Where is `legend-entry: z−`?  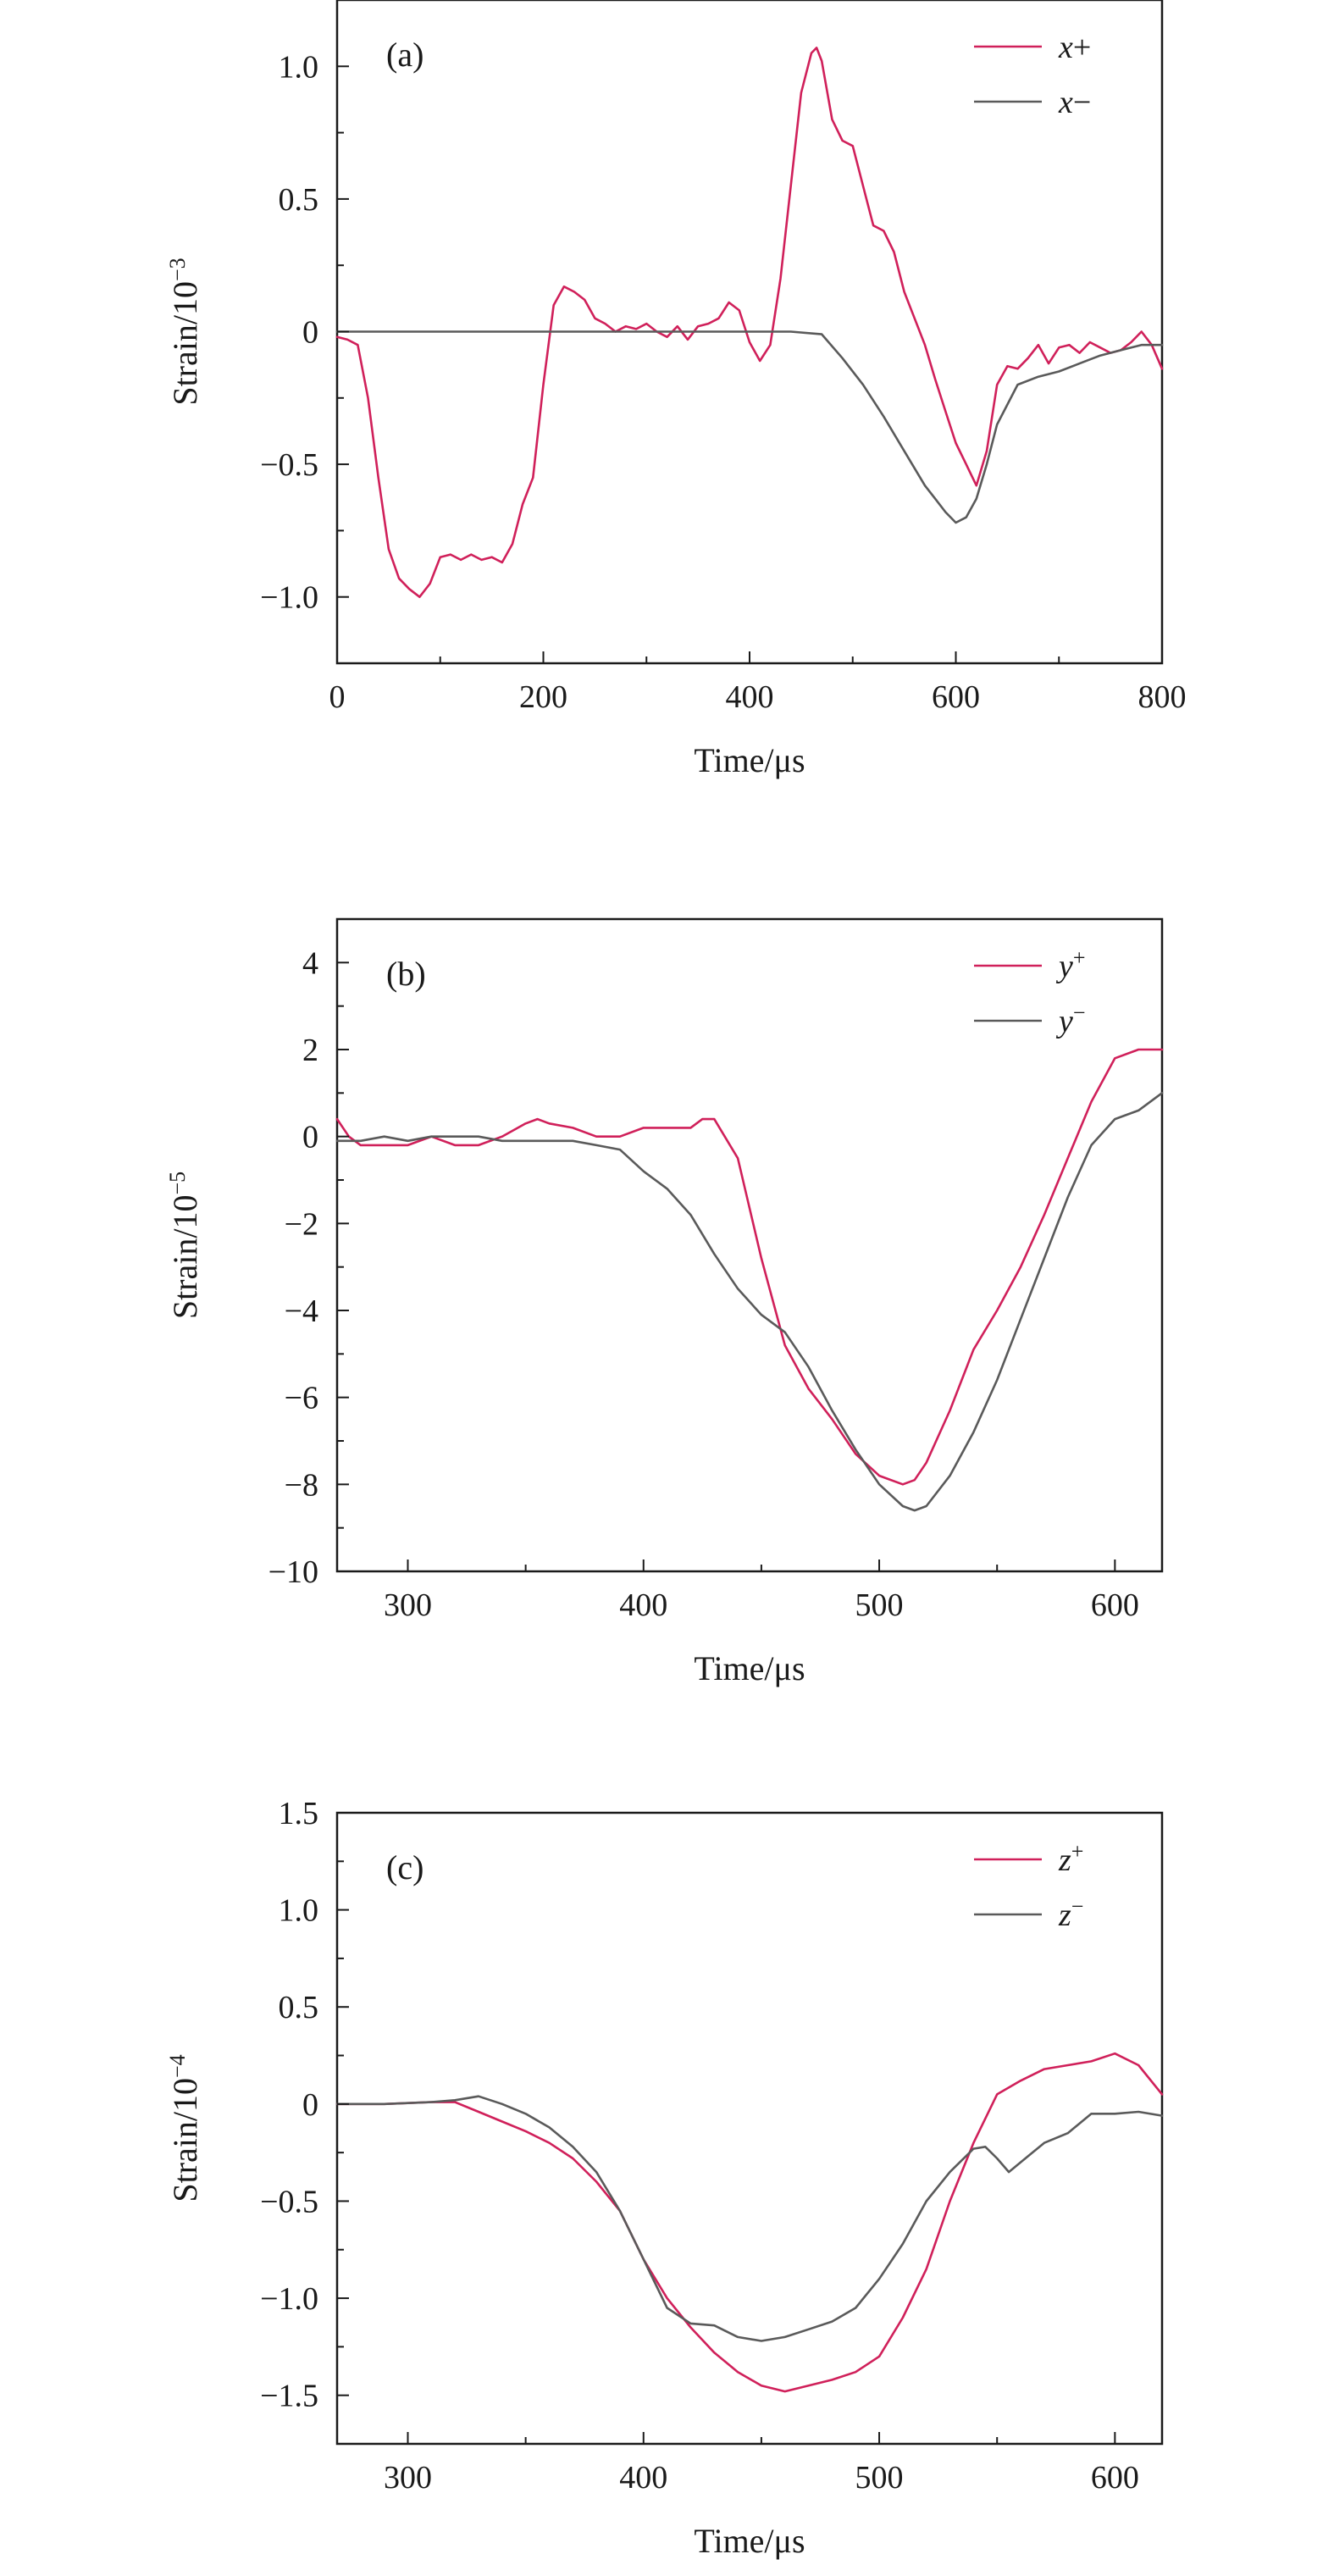 legend-entry: z− is located at coordinates (1028, 1914).